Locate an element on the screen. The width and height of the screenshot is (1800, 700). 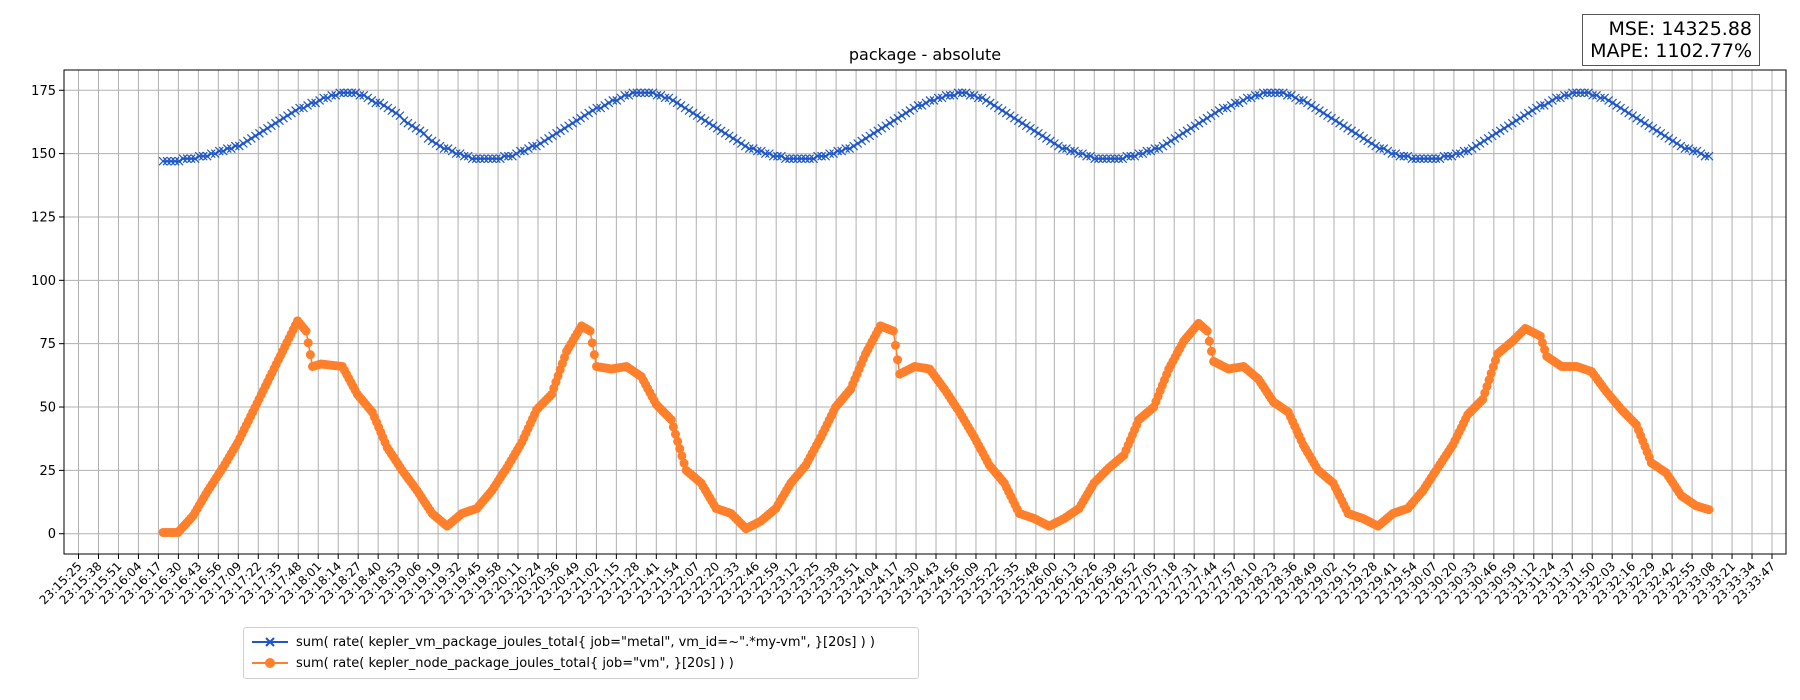
circle-marker-icon is located at coordinates (270, 663).